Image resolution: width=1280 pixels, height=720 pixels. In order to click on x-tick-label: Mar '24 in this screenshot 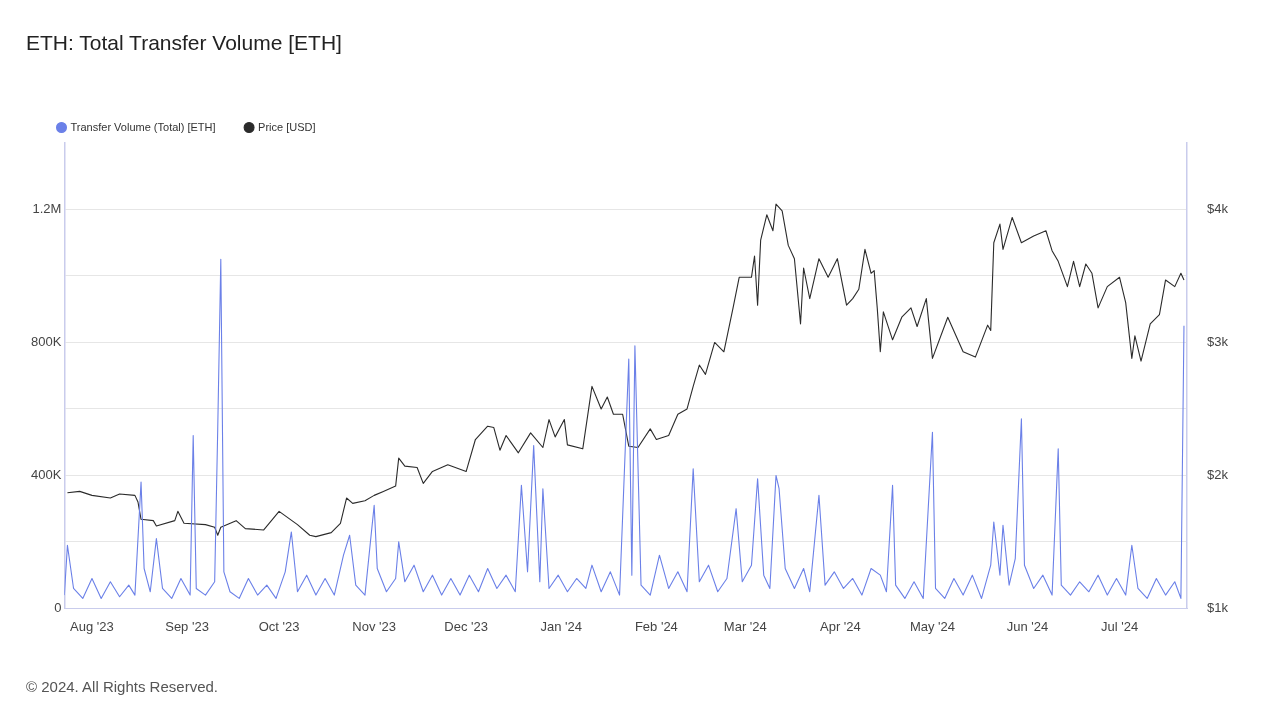, I will do `click(745, 626)`.